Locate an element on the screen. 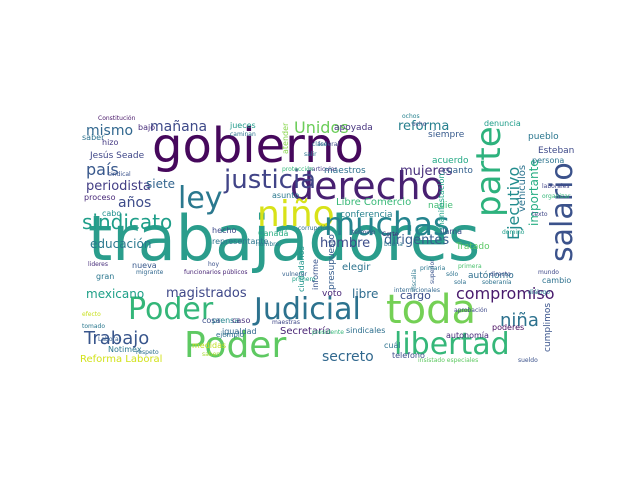 The image size is (640, 480). word: internacionales is located at coordinates (417, 290).